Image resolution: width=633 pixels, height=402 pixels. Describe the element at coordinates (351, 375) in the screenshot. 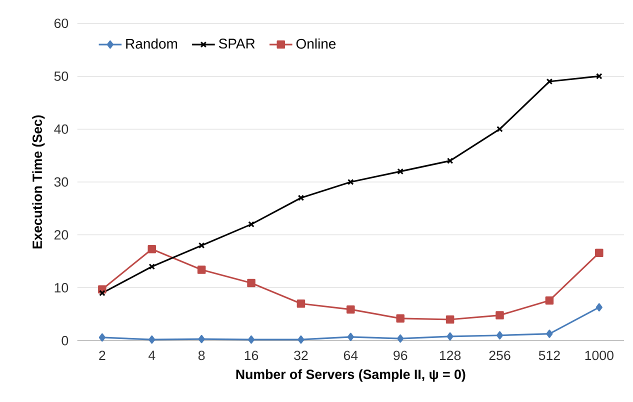

I see `x-axis-title: Number of Servers (Sample II, ψ = 0)` at that location.